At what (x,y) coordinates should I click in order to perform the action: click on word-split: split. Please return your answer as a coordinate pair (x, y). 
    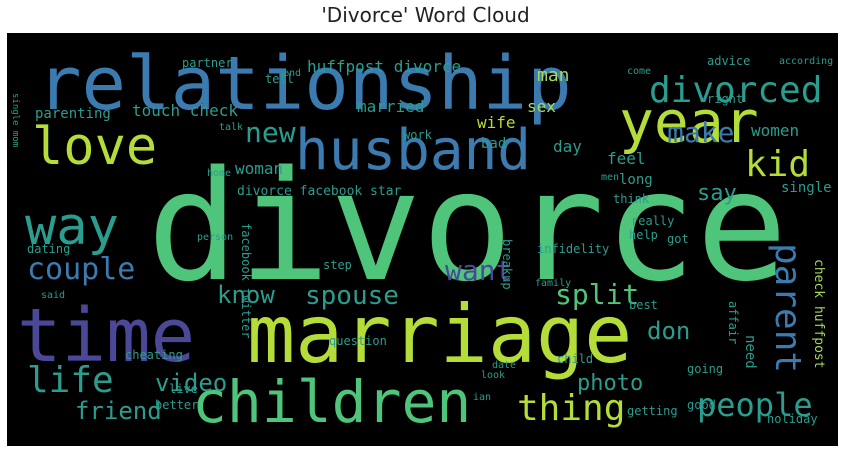
    Looking at the image, I should click on (597, 294).